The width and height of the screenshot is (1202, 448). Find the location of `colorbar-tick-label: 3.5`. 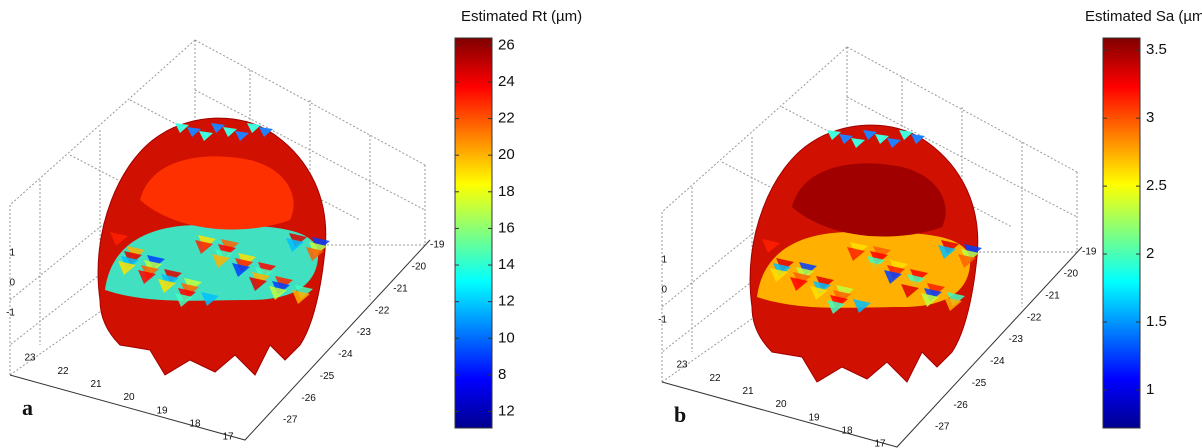

colorbar-tick-label: 3.5 is located at coordinates (1156, 49).